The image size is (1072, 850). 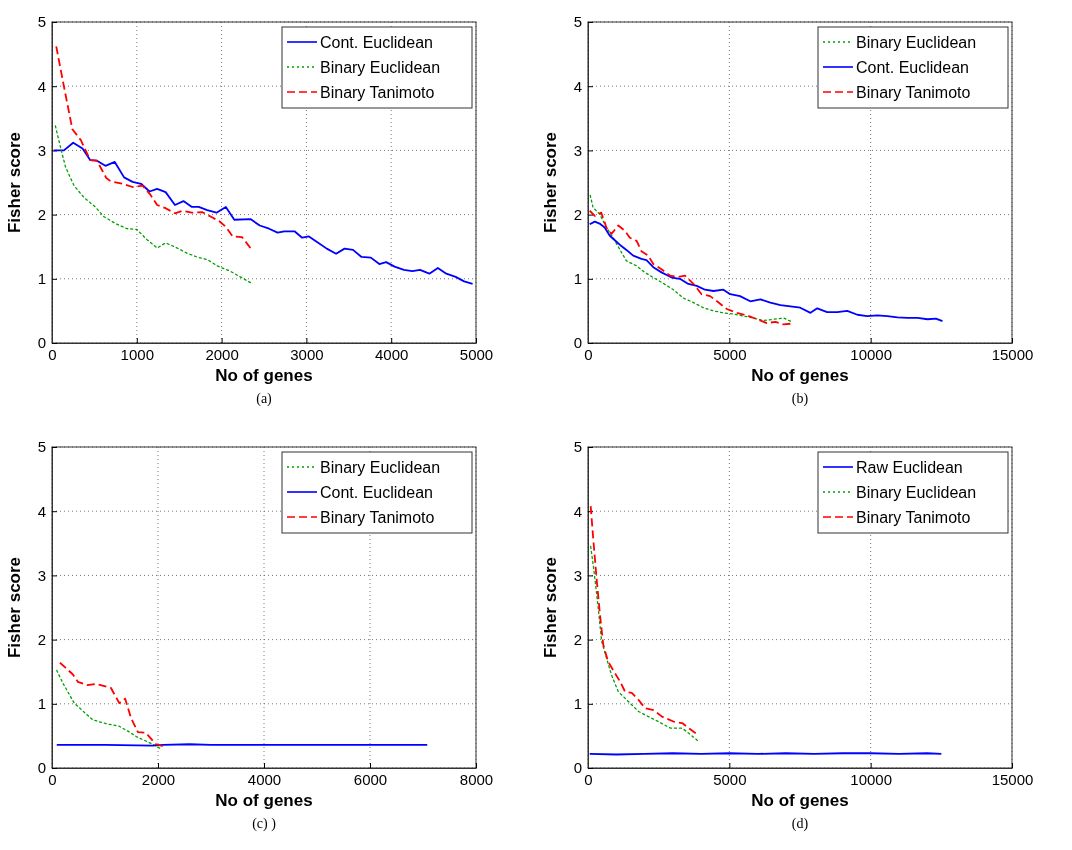 I want to click on text: (d), so click(x=800, y=824).